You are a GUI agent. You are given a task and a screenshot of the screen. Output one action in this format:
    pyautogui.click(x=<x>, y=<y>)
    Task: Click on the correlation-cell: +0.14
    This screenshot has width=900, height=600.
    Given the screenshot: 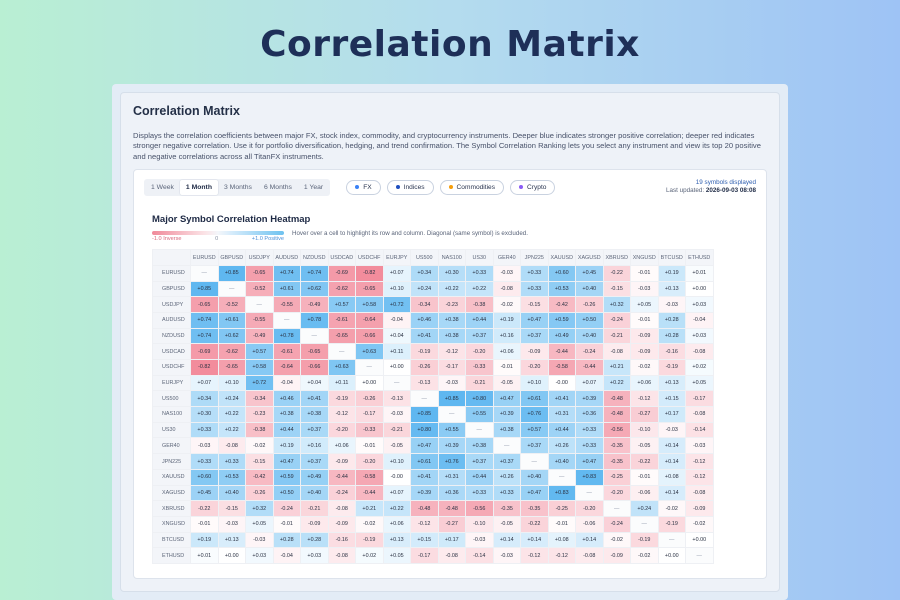 What is the action you would take?
    pyautogui.click(x=671, y=493)
    